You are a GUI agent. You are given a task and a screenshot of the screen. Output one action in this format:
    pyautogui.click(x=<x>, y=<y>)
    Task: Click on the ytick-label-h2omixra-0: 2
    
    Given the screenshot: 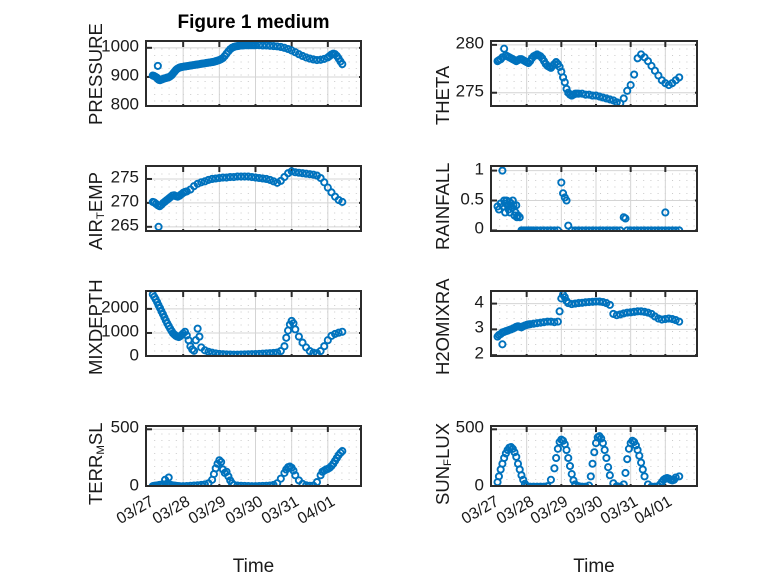 What is the action you would take?
    pyautogui.click(x=479, y=353)
    